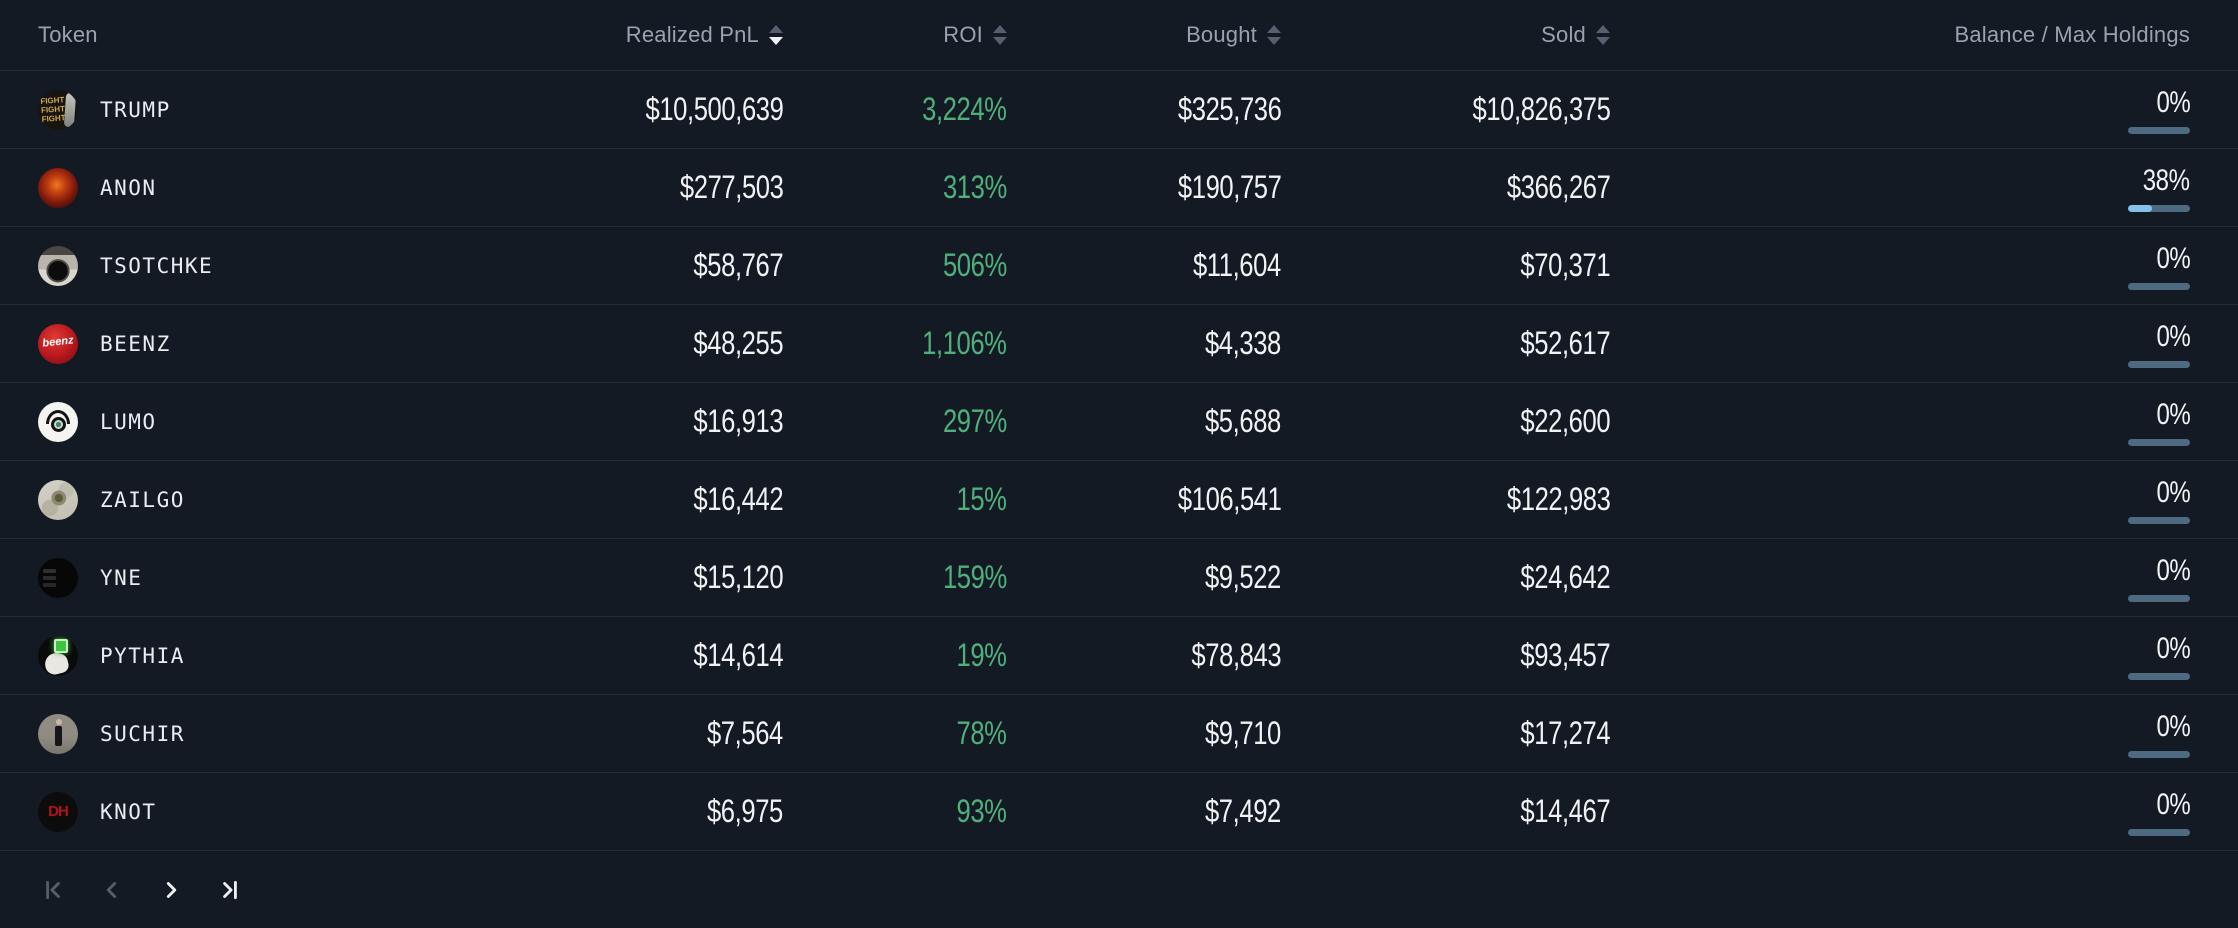 The image size is (2238, 928). What do you see at coordinates (210, 35) in the screenshot?
I see `column-header-token: Token` at bounding box center [210, 35].